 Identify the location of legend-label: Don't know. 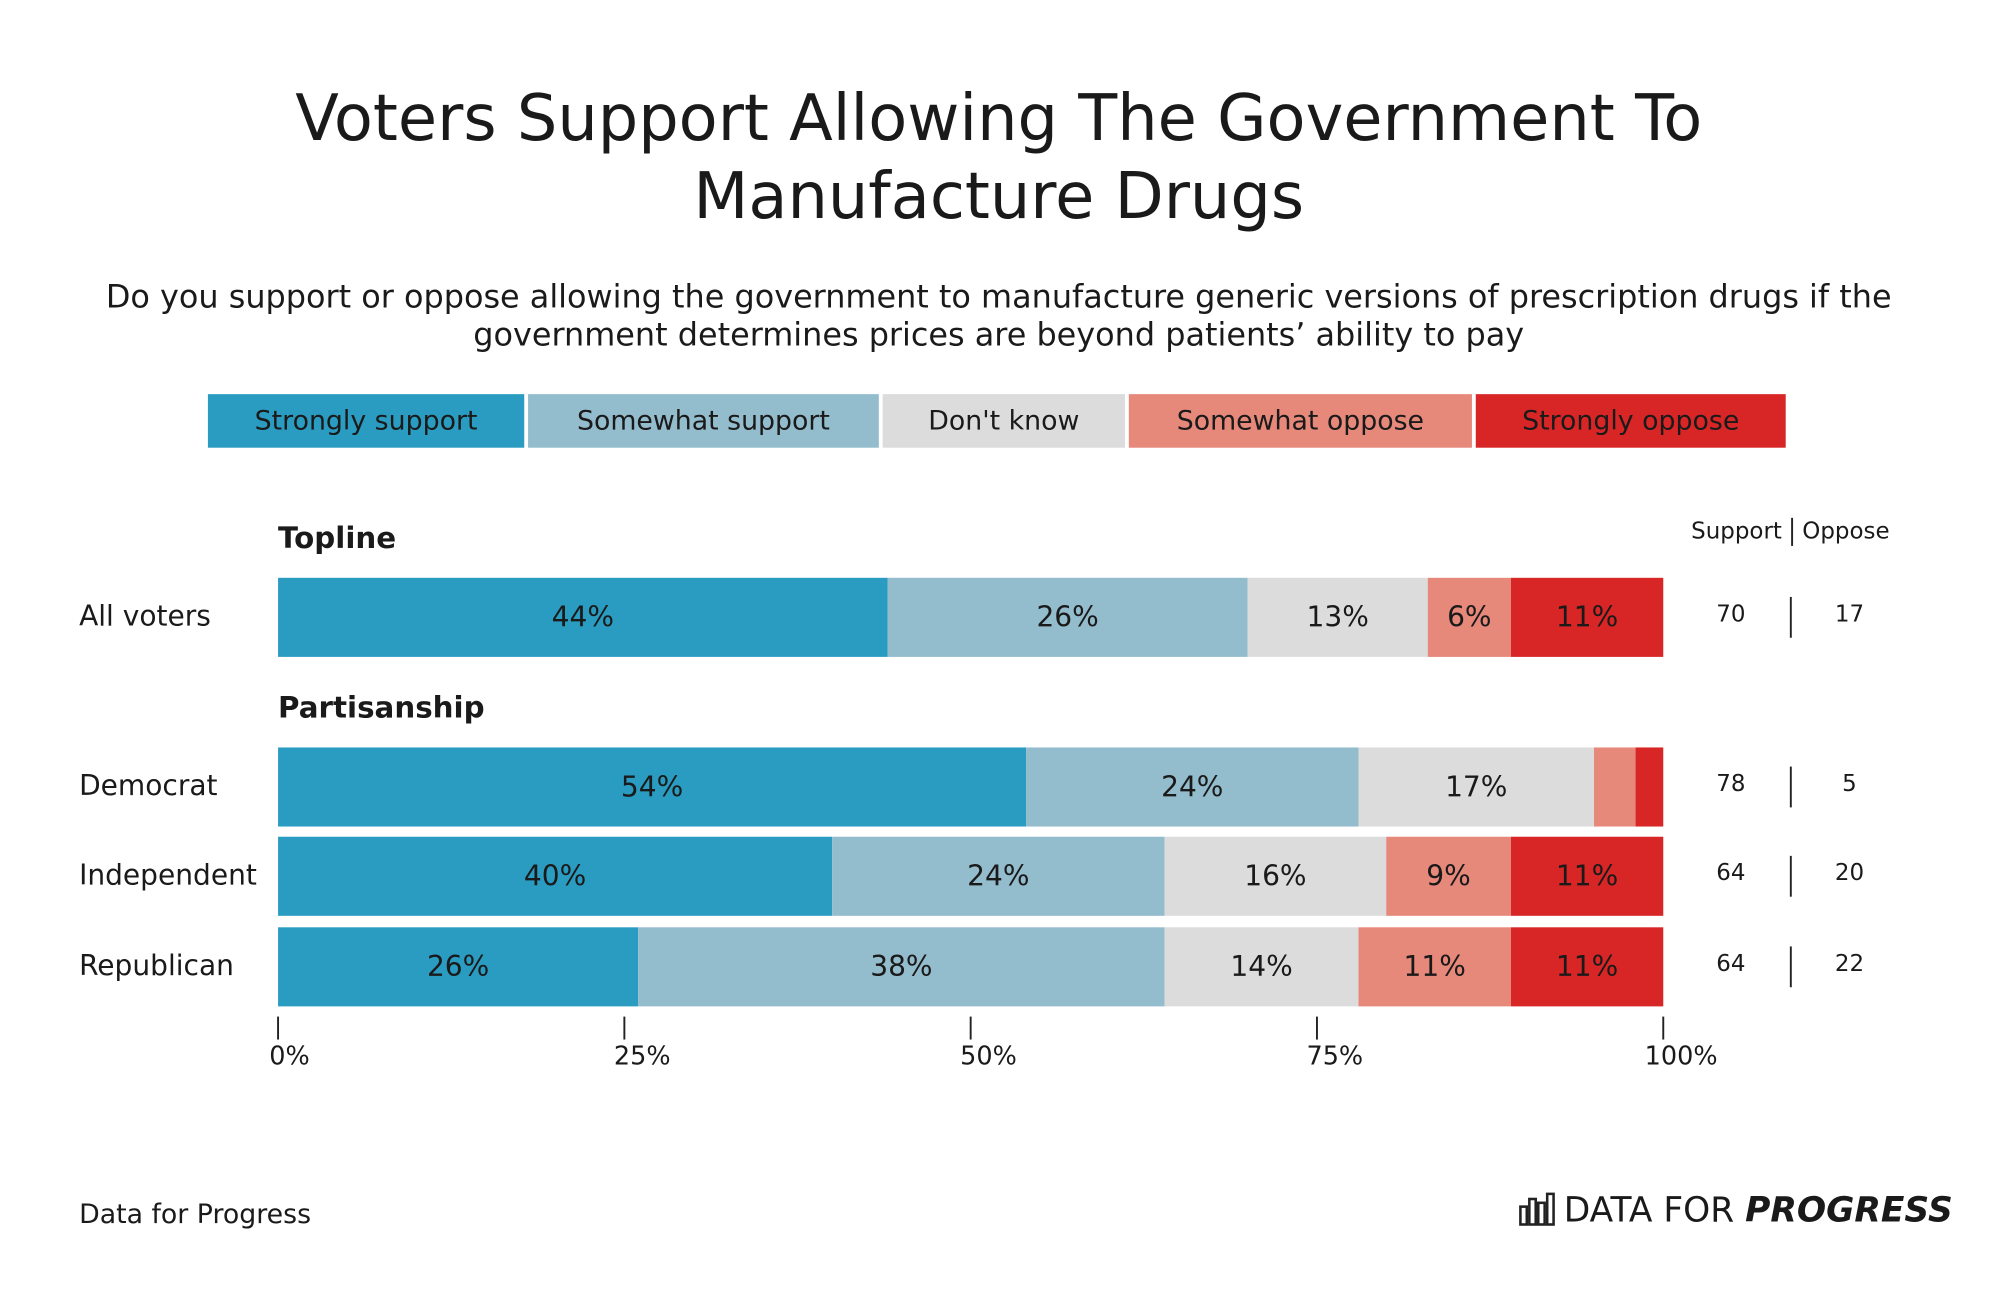
(1003, 421).